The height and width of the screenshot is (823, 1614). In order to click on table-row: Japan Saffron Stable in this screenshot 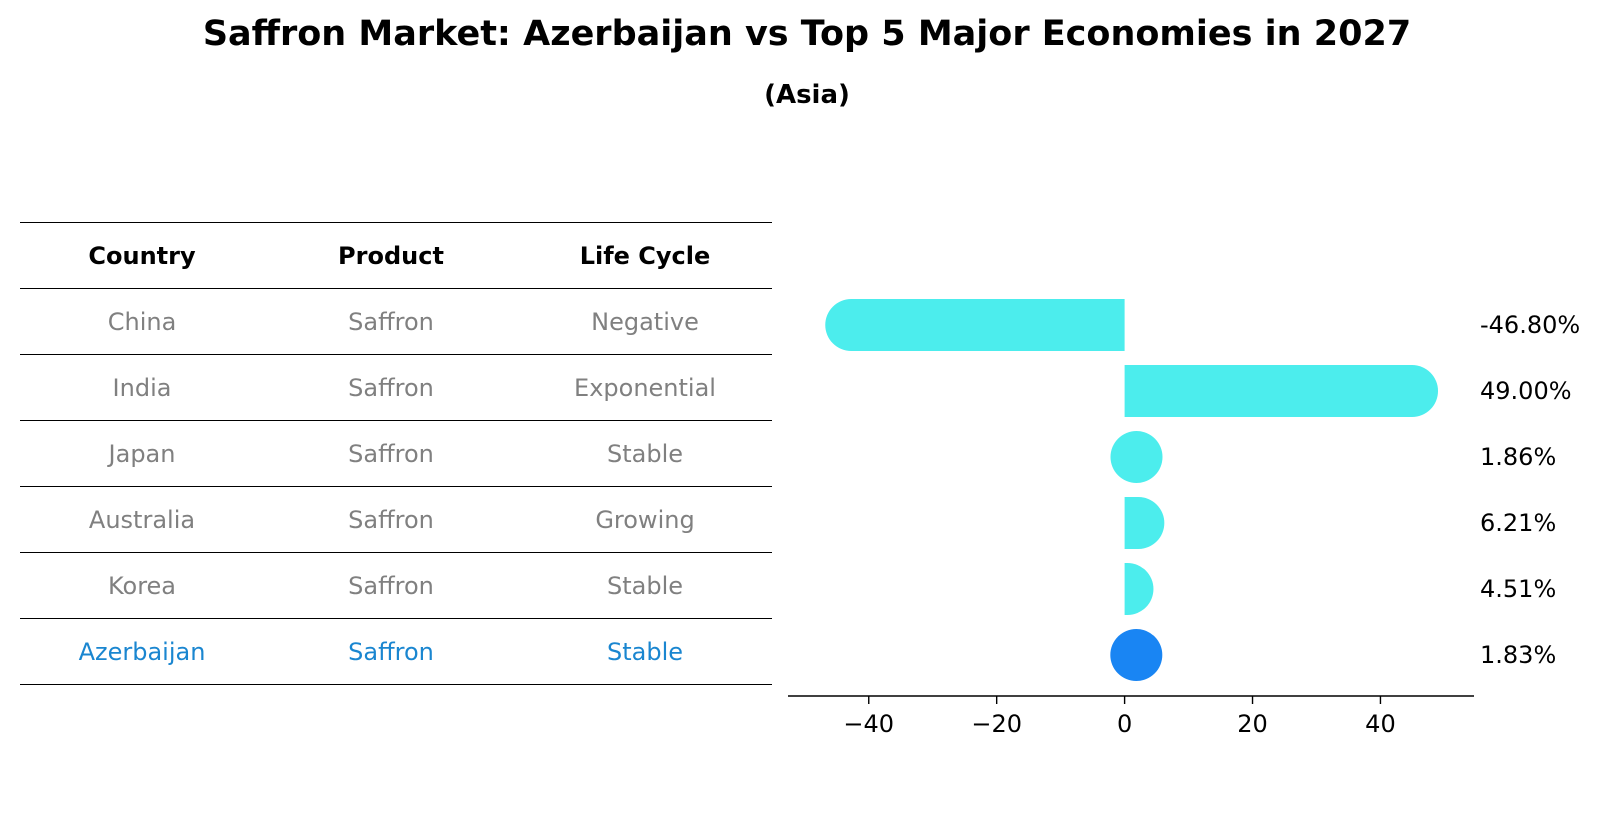, I will do `click(396, 454)`.